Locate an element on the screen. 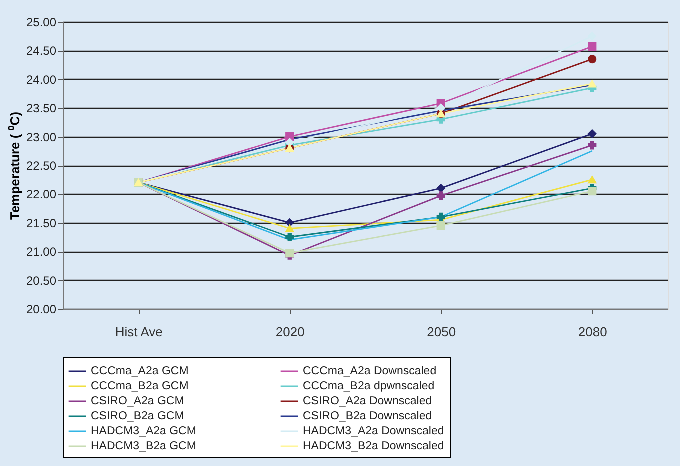 This screenshot has width=680, height=466. x-tick-label: 2080 is located at coordinates (593, 332).